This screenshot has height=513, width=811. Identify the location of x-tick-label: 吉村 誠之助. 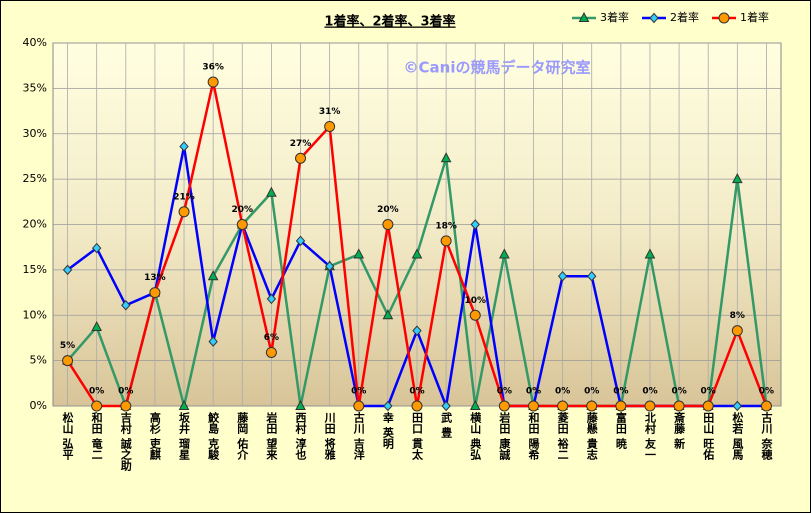
(125, 441).